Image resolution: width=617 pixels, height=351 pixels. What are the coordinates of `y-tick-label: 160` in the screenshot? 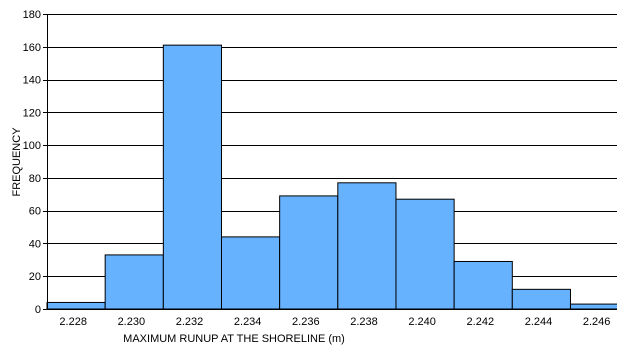 It's located at (32, 48).